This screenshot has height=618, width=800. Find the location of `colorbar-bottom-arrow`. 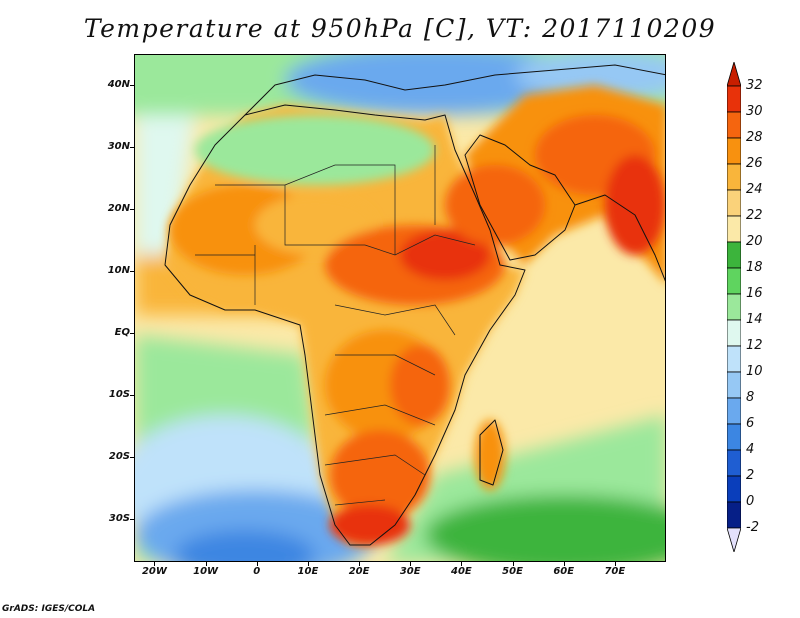

colorbar-bottom-arrow is located at coordinates (734, 539).